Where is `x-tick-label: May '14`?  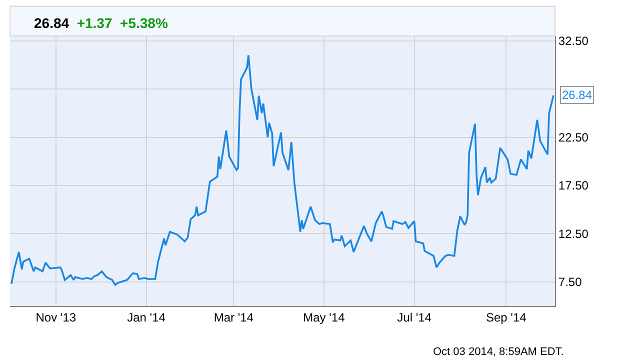 x-tick-label: May '14 is located at coordinates (324, 317).